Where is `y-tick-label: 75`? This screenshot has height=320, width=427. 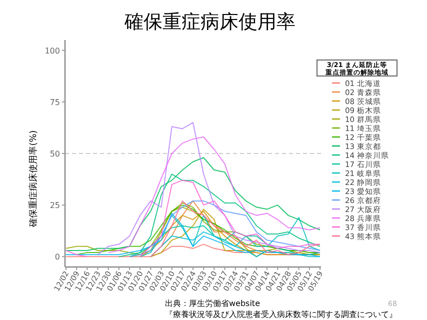
y-tick-label: 75 is located at coordinates (55, 102).